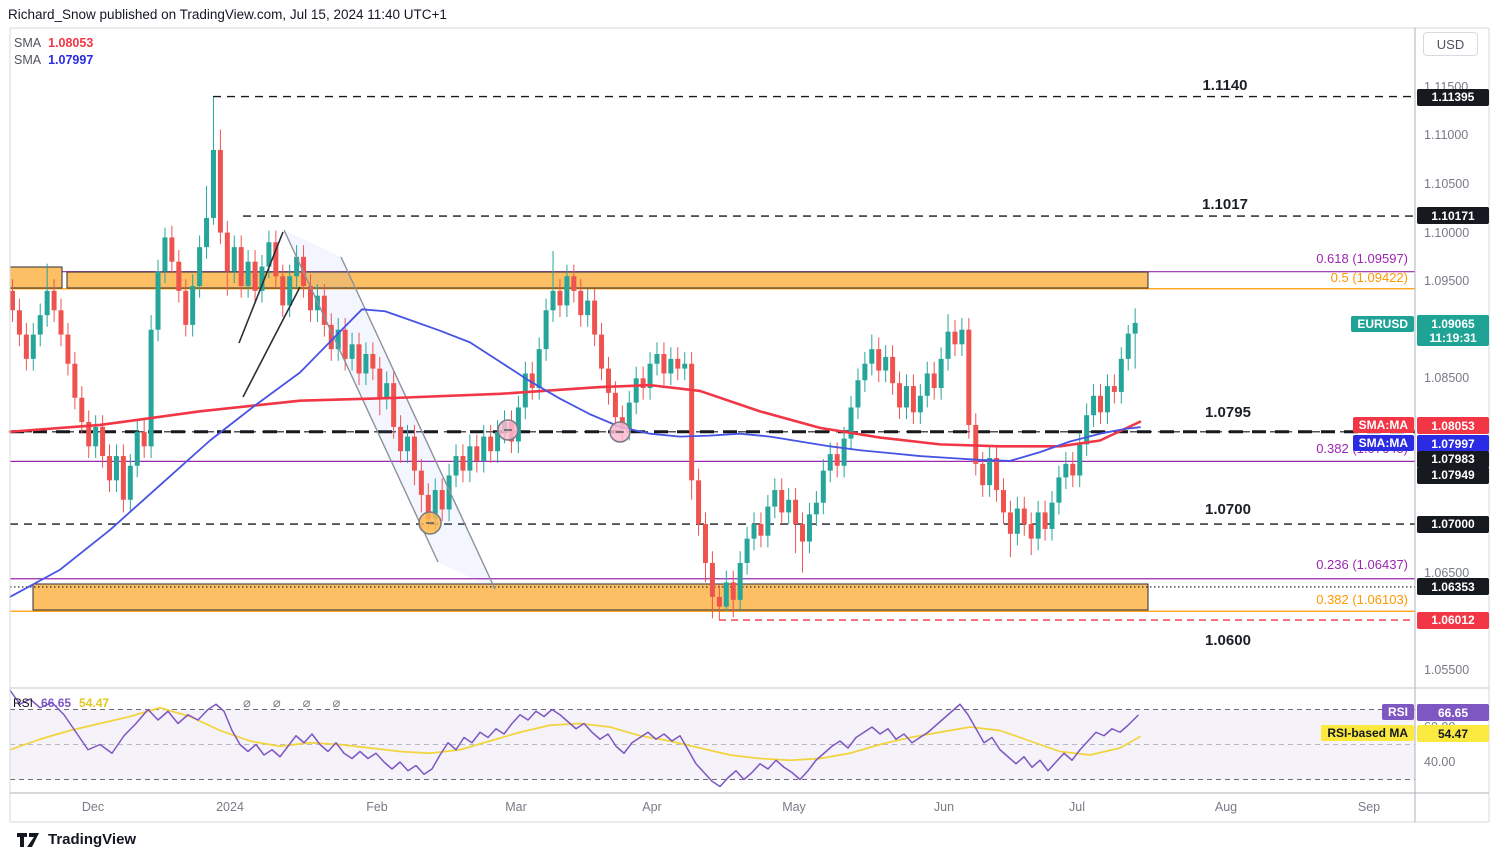 The width and height of the screenshot is (1492, 857). What do you see at coordinates (1453, 97) in the screenshot?
I see `axis-price-label: 1.11395` at bounding box center [1453, 97].